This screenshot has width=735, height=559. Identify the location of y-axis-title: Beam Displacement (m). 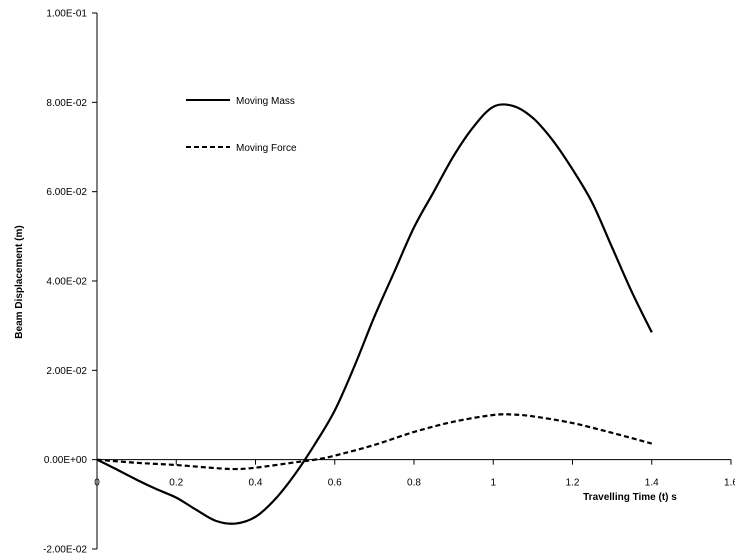
(19, 281).